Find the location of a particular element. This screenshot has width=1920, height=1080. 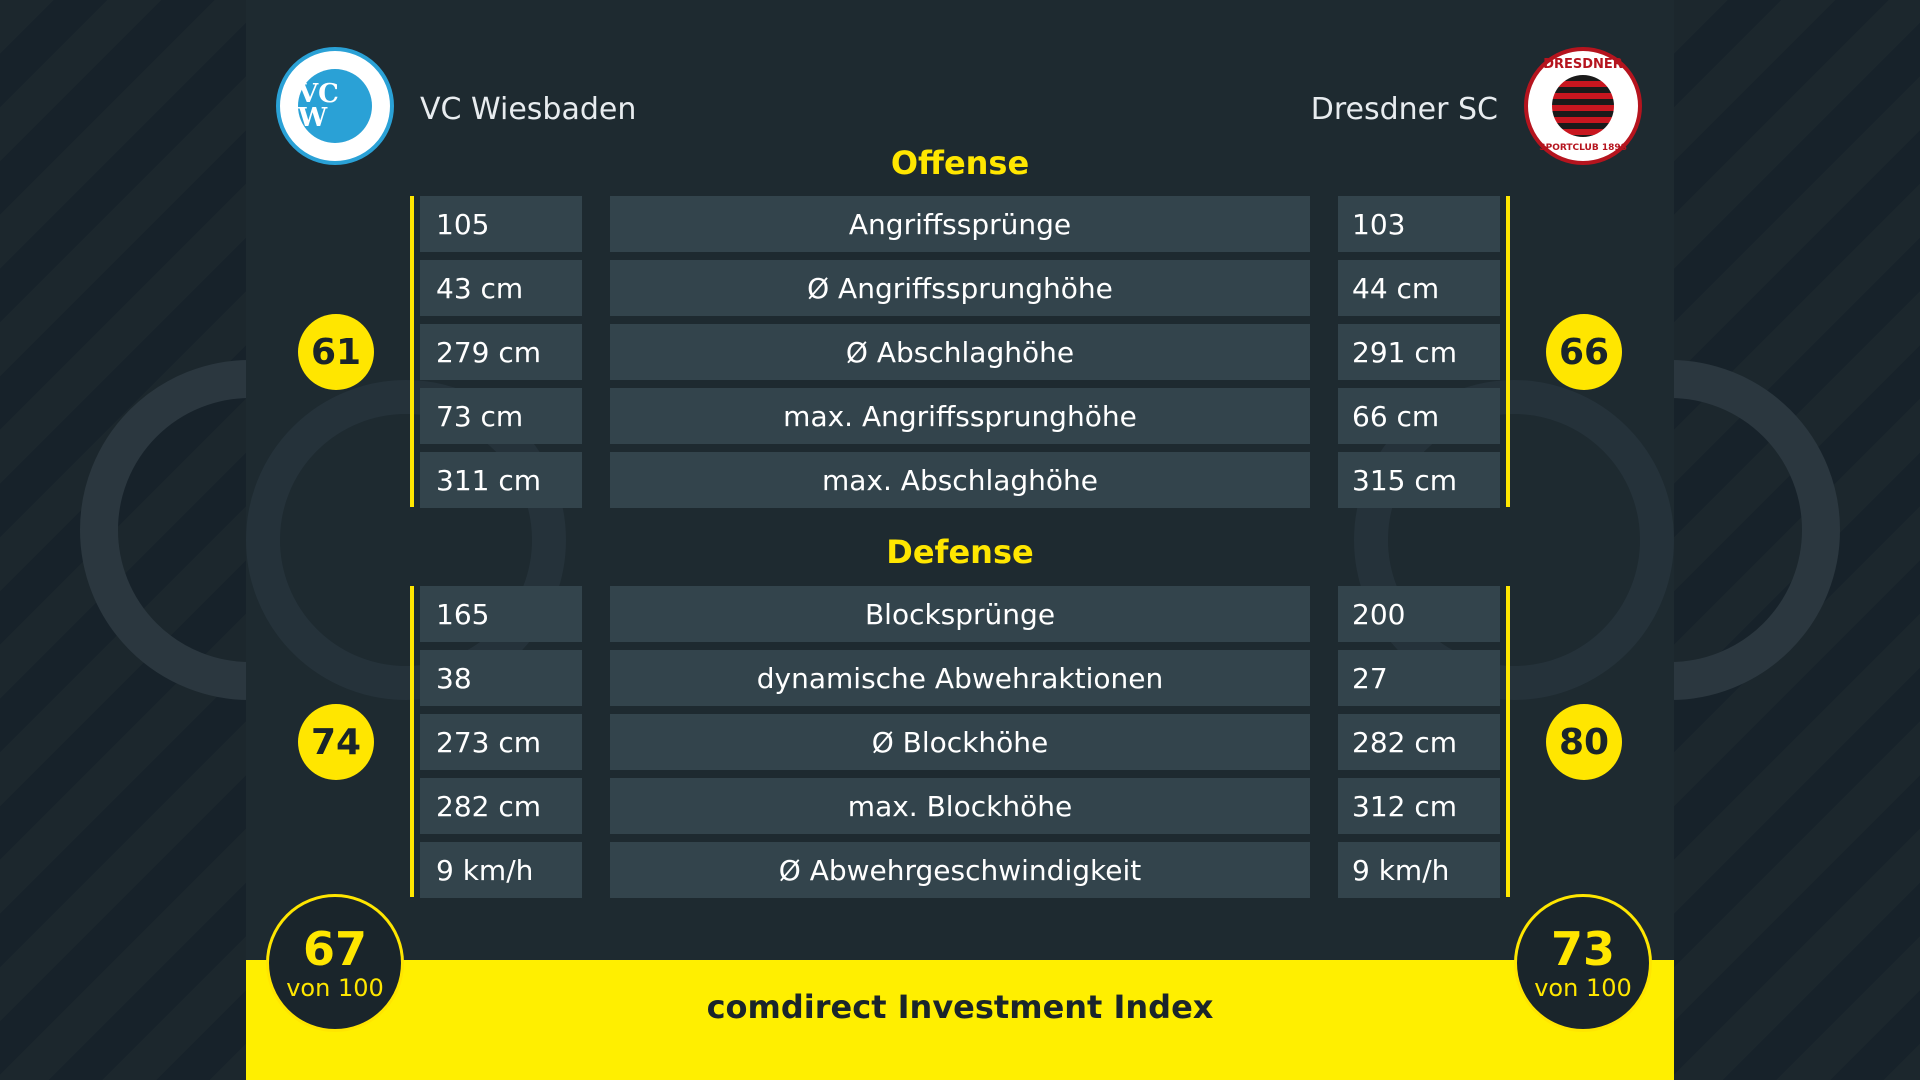

offense-away-value: 103 is located at coordinates (1419, 224).